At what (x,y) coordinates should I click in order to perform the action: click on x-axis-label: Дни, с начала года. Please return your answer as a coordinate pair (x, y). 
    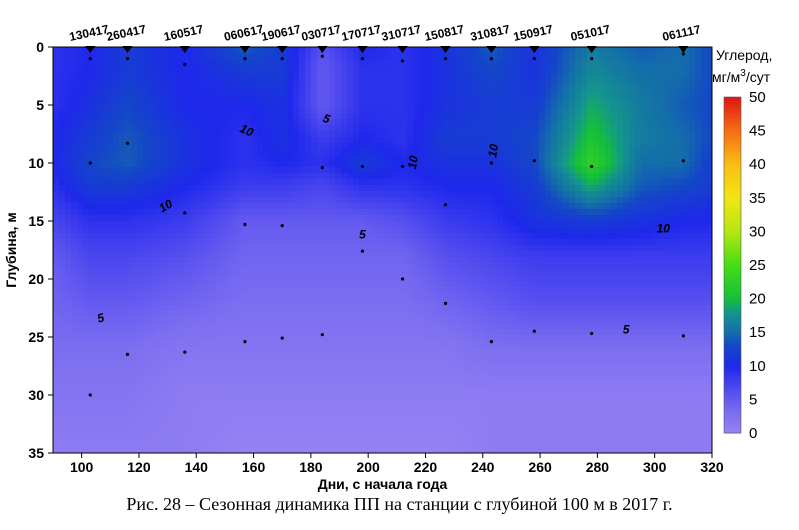
    Looking at the image, I should click on (383, 484).